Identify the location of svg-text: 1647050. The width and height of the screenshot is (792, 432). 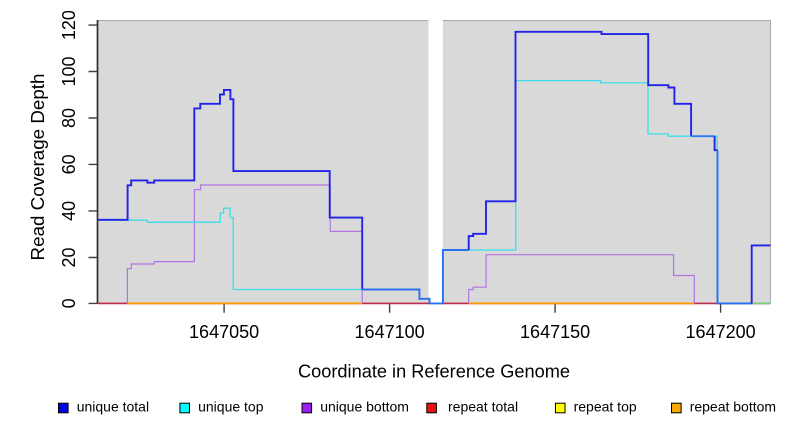
(224, 332).